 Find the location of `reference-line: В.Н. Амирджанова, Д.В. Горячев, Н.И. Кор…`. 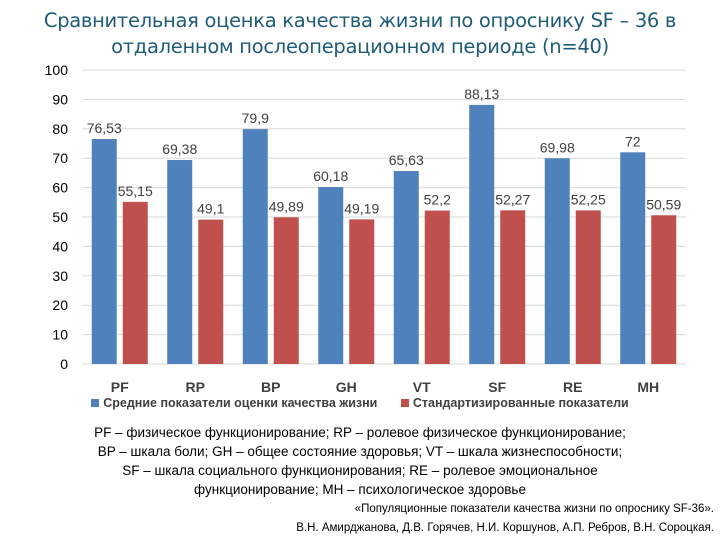

reference-line: В.Н. Амирджанова, Д.В. Горячев, Н.И. Кор… is located at coordinates (505, 528).